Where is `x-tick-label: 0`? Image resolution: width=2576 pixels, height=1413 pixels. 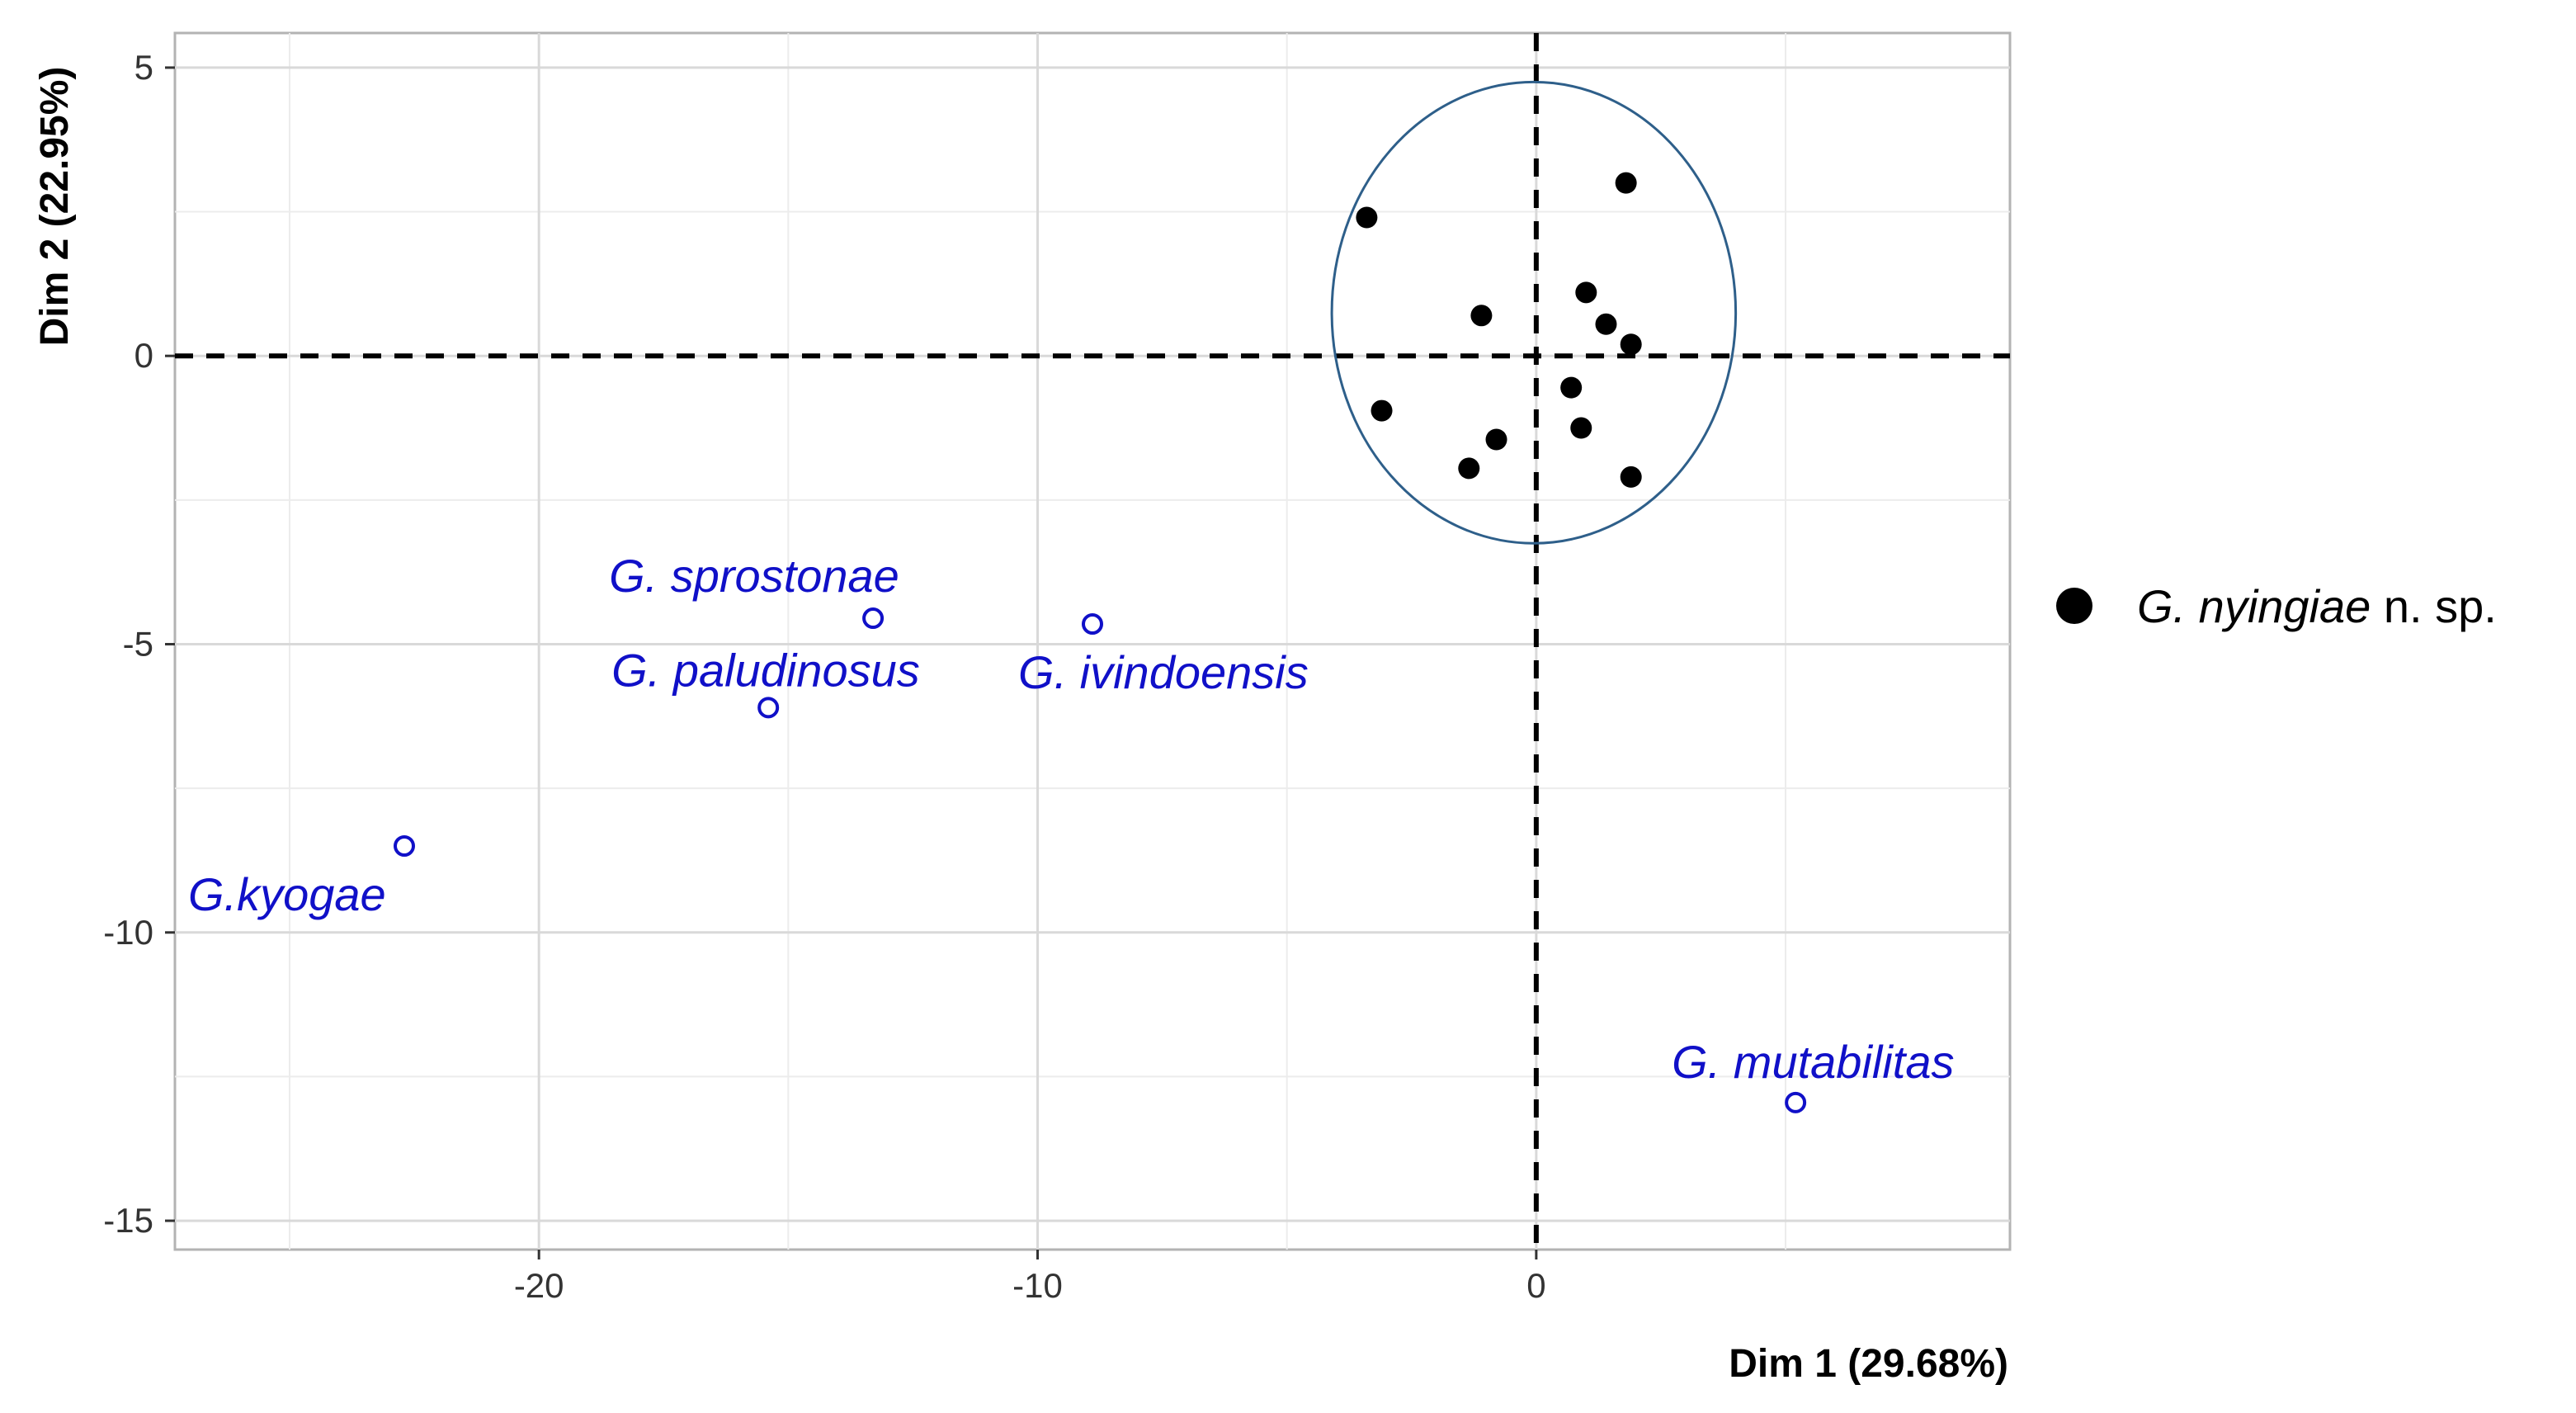
x-tick-label: 0 is located at coordinates (1535, 1285).